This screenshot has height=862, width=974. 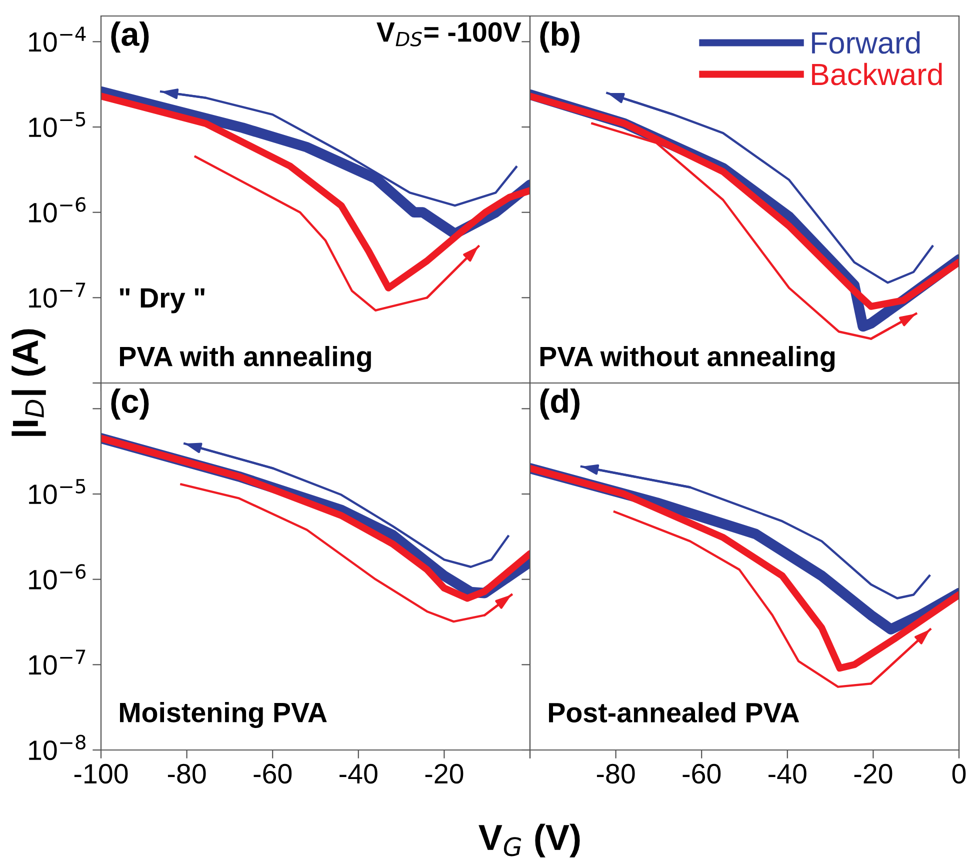 I want to click on y-tick-label: 10$^{−4}$, so click(x=57, y=39).